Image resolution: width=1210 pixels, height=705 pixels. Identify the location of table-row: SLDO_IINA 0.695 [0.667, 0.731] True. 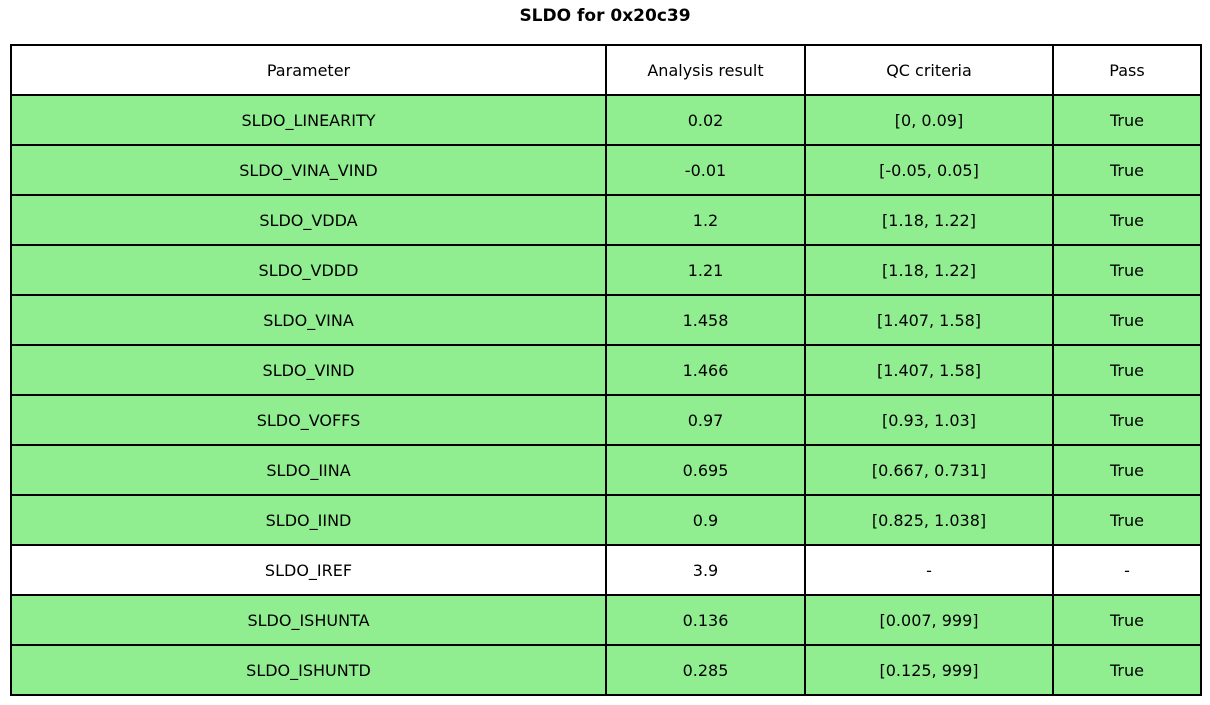
(606, 470).